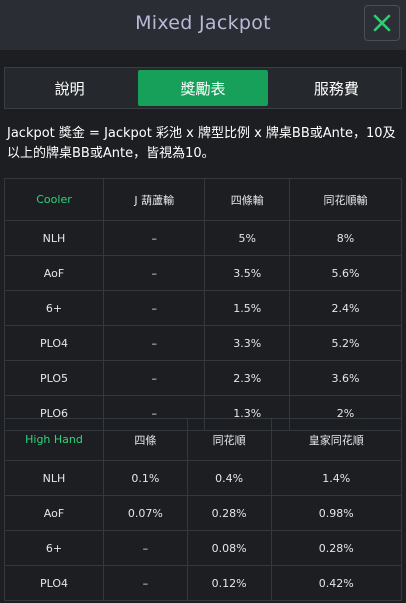 The height and width of the screenshot is (603, 406). I want to click on table-row: NLH – 5% 8%, so click(203, 238).